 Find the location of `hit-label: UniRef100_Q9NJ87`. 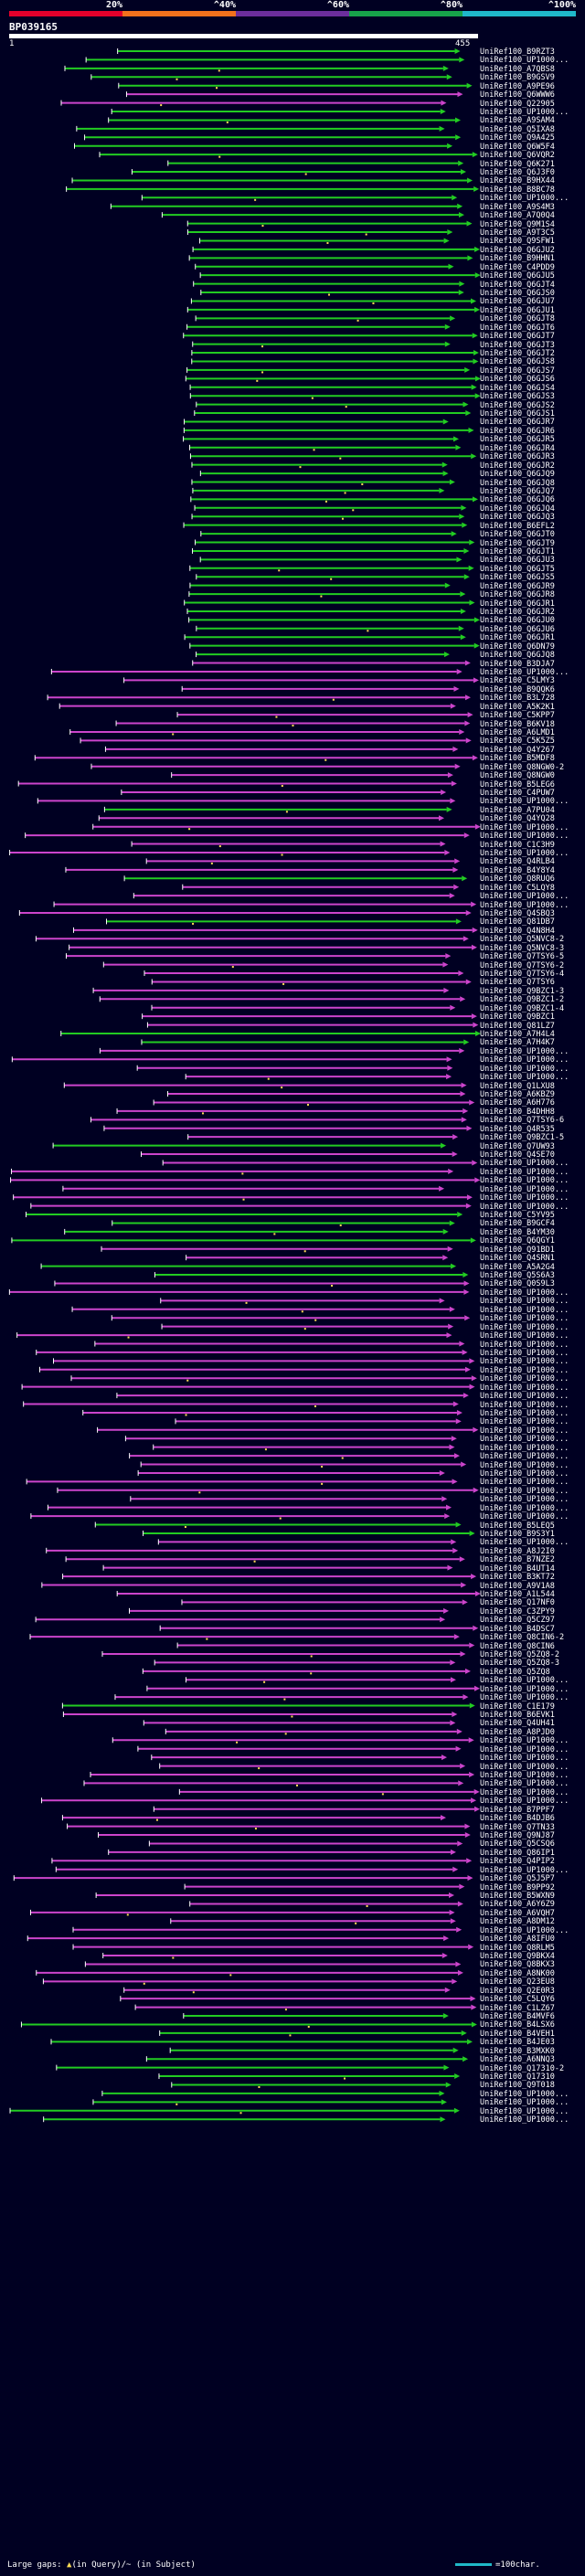

hit-label: UniRef100_Q9NJ87 is located at coordinates (517, 1835).